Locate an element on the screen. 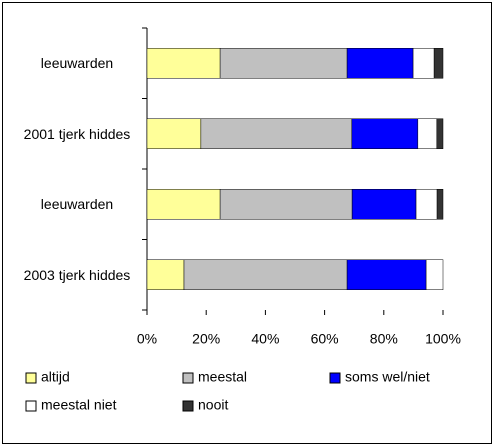  x-tick-label: 100% is located at coordinates (443, 339).